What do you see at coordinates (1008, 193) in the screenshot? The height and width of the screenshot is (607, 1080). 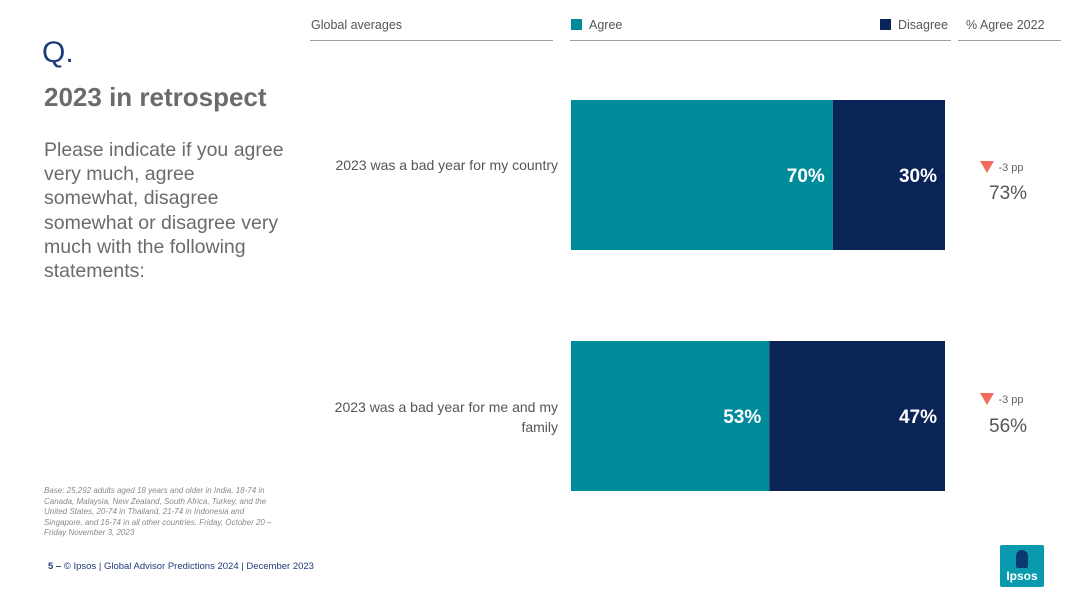 I see `agree-2022-value: 73%` at bounding box center [1008, 193].